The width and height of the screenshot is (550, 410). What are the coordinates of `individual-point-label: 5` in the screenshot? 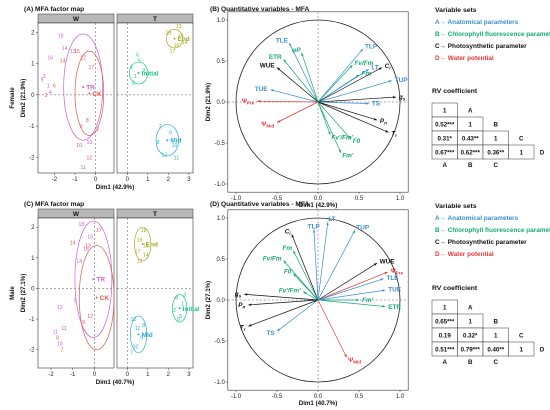 It's located at (180, 317).